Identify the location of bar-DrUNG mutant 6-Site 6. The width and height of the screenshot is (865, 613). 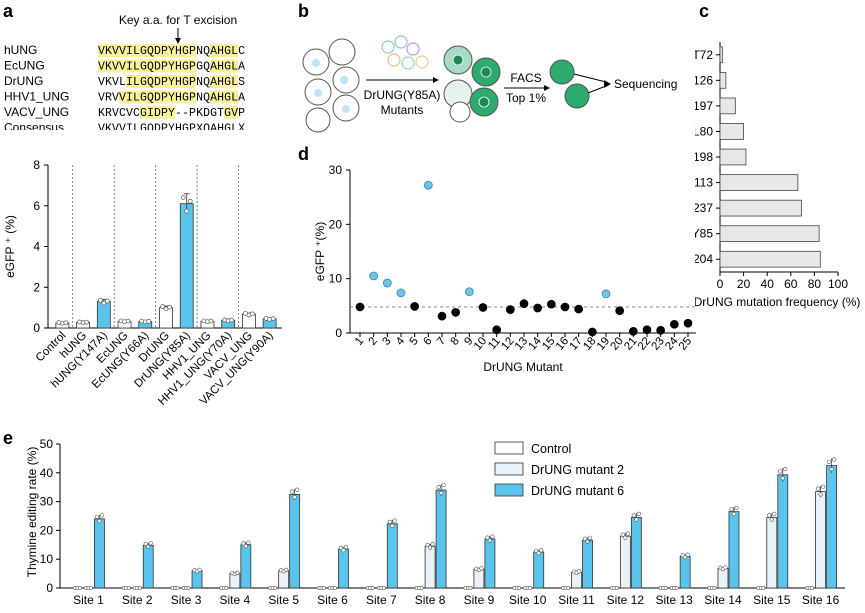
(343, 568).